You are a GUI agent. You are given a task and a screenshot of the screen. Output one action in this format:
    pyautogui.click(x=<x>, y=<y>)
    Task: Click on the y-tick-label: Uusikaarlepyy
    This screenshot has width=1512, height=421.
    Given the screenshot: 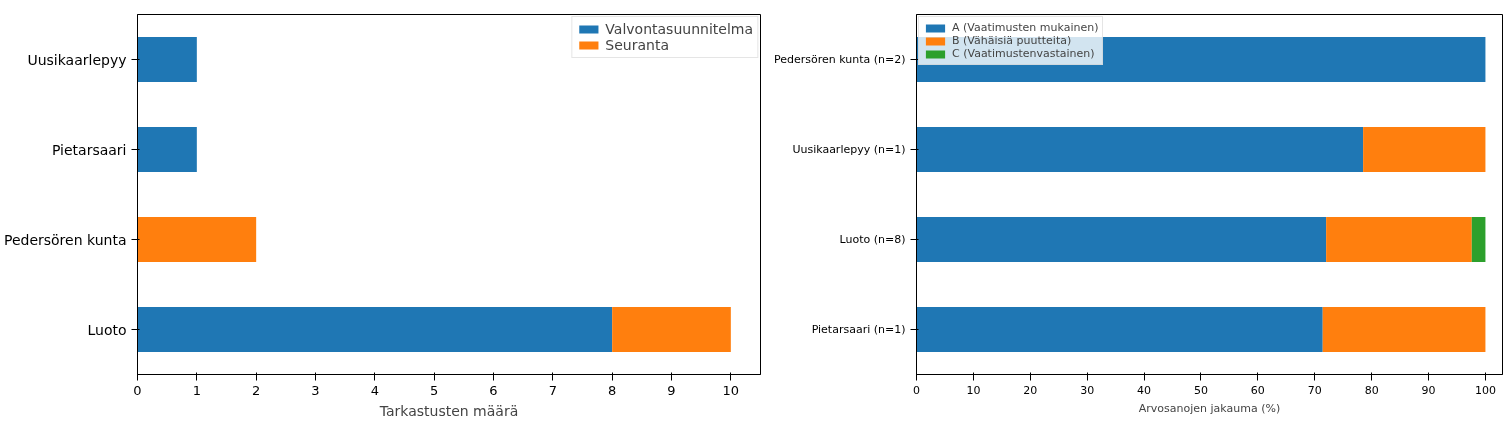 What is the action you would take?
    pyautogui.click(x=77, y=59)
    